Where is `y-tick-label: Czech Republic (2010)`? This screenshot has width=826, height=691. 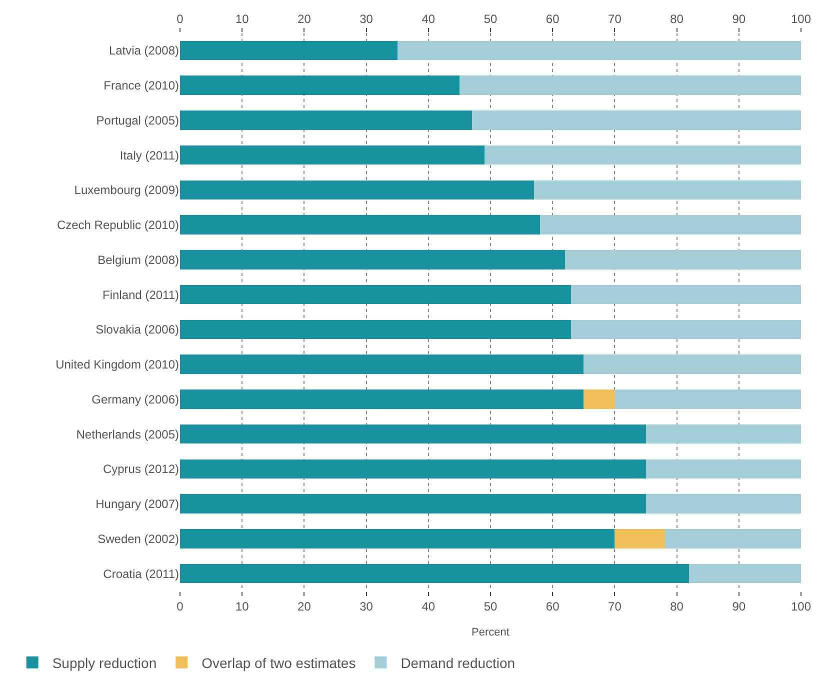
y-tick-label: Czech Republic (2010) is located at coordinates (118, 225).